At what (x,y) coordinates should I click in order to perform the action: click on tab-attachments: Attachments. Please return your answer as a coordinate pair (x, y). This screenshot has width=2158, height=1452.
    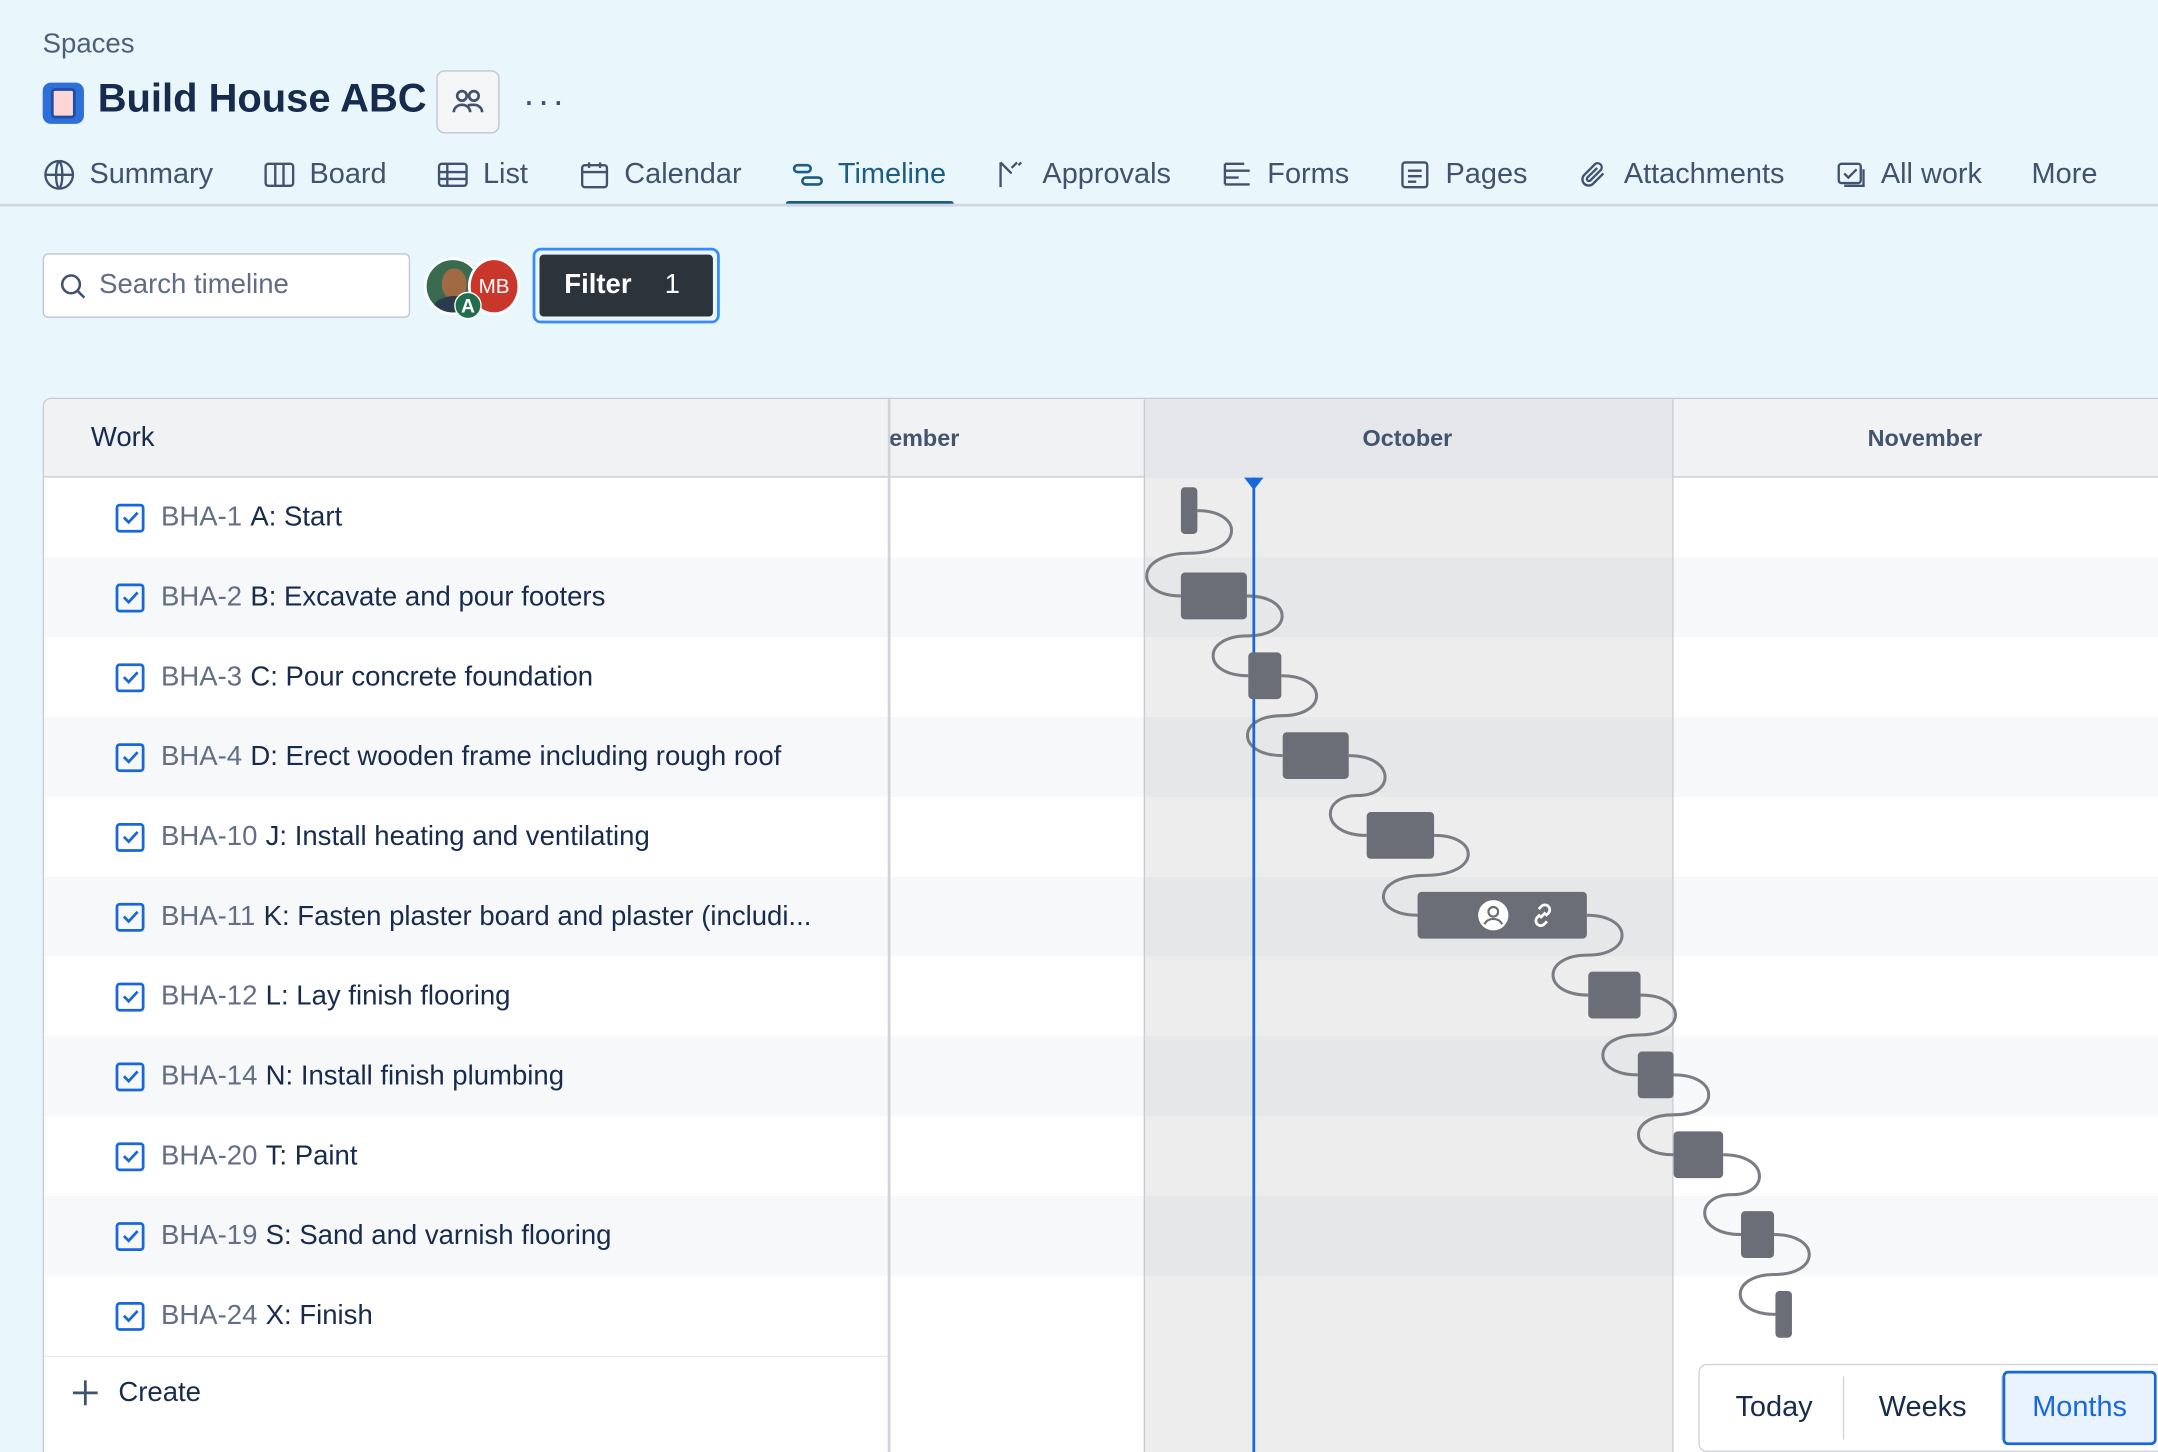
    Looking at the image, I should click on (1680, 175).